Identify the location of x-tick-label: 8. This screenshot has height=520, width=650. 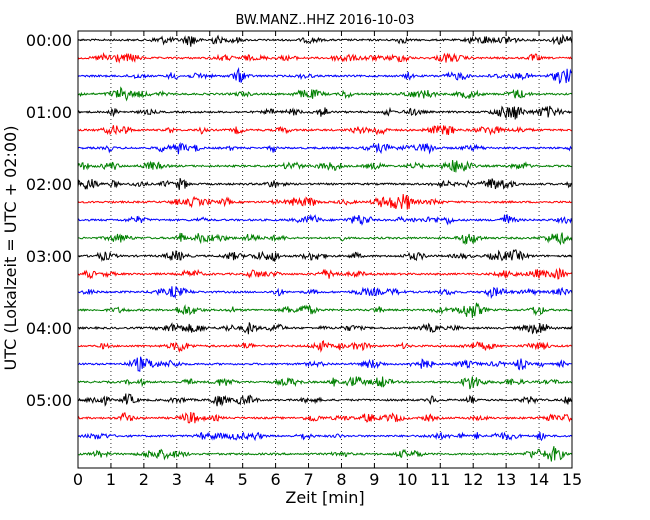
(341, 479).